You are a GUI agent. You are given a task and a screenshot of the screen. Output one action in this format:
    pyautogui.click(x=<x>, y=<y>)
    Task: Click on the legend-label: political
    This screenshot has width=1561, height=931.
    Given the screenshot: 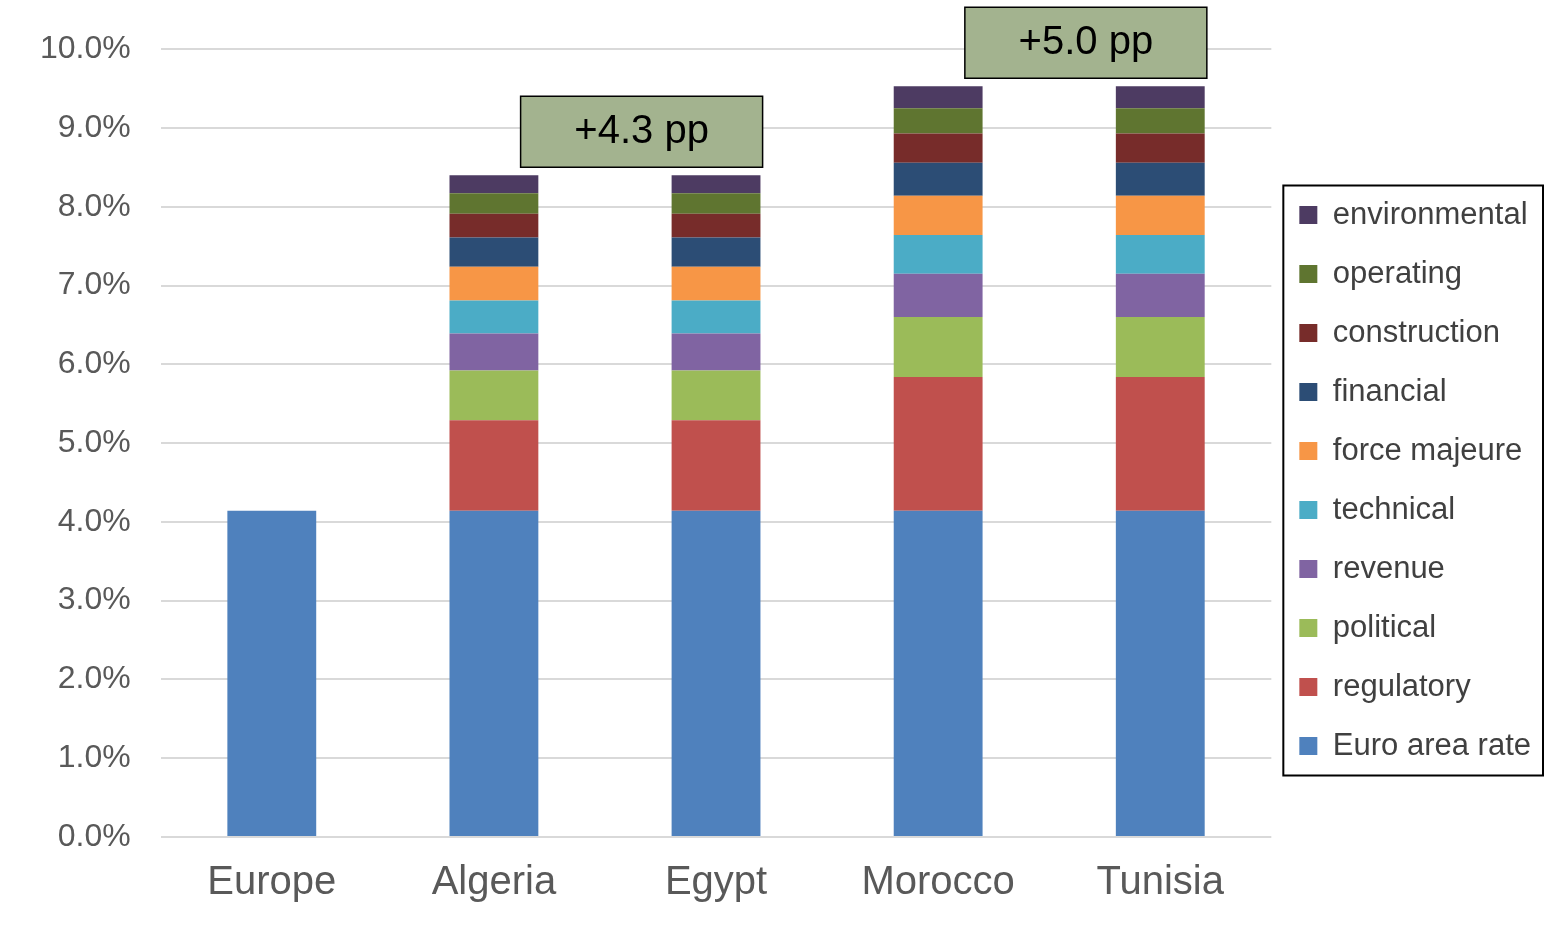 What is the action you would take?
    pyautogui.click(x=1384, y=626)
    